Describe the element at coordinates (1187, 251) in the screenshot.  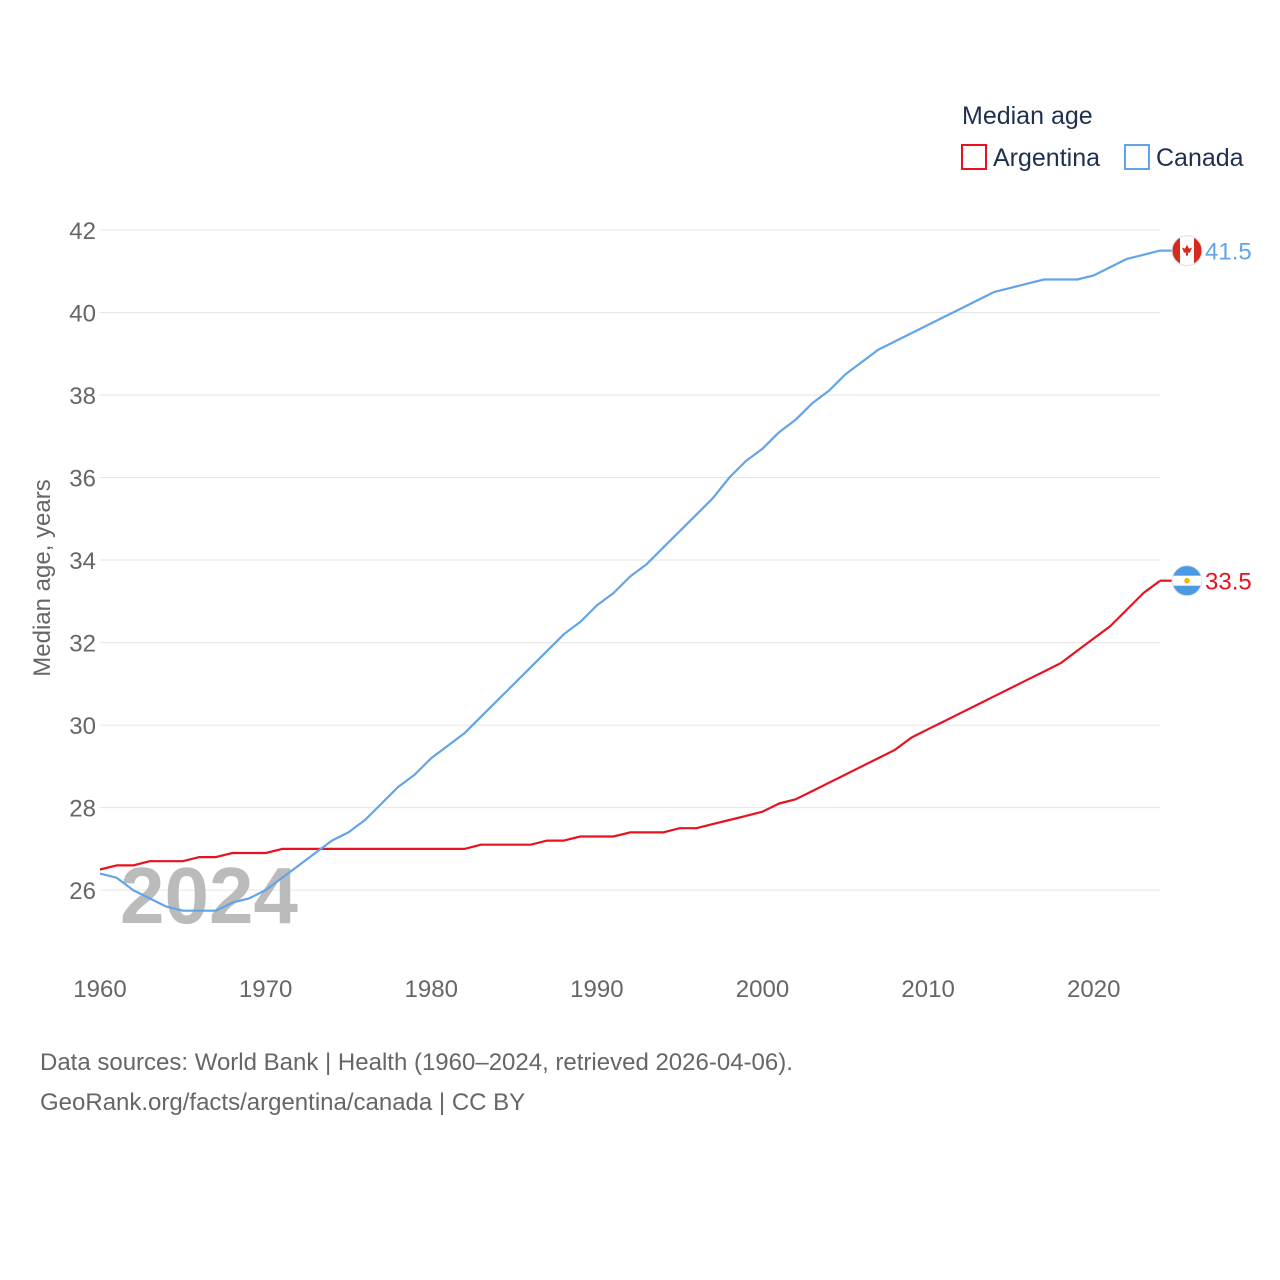
I see `canada-flag-icon` at that location.